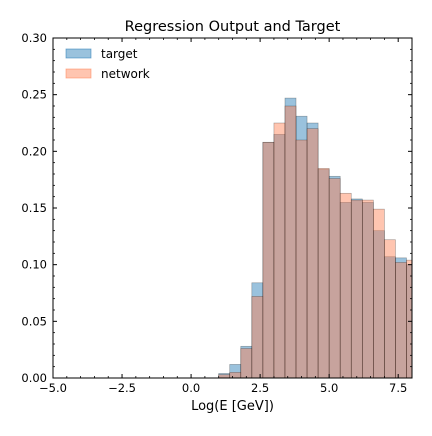 The width and height of the screenshot is (432, 436). Describe the element at coordinates (107, 64) in the screenshot. I see `legend: target network` at that location.